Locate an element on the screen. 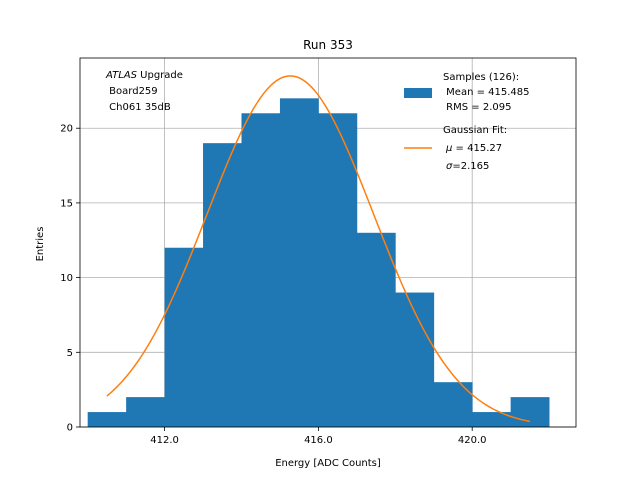 The width and height of the screenshot is (640, 480). chart-title: Run 353 is located at coordinates (328, 45).